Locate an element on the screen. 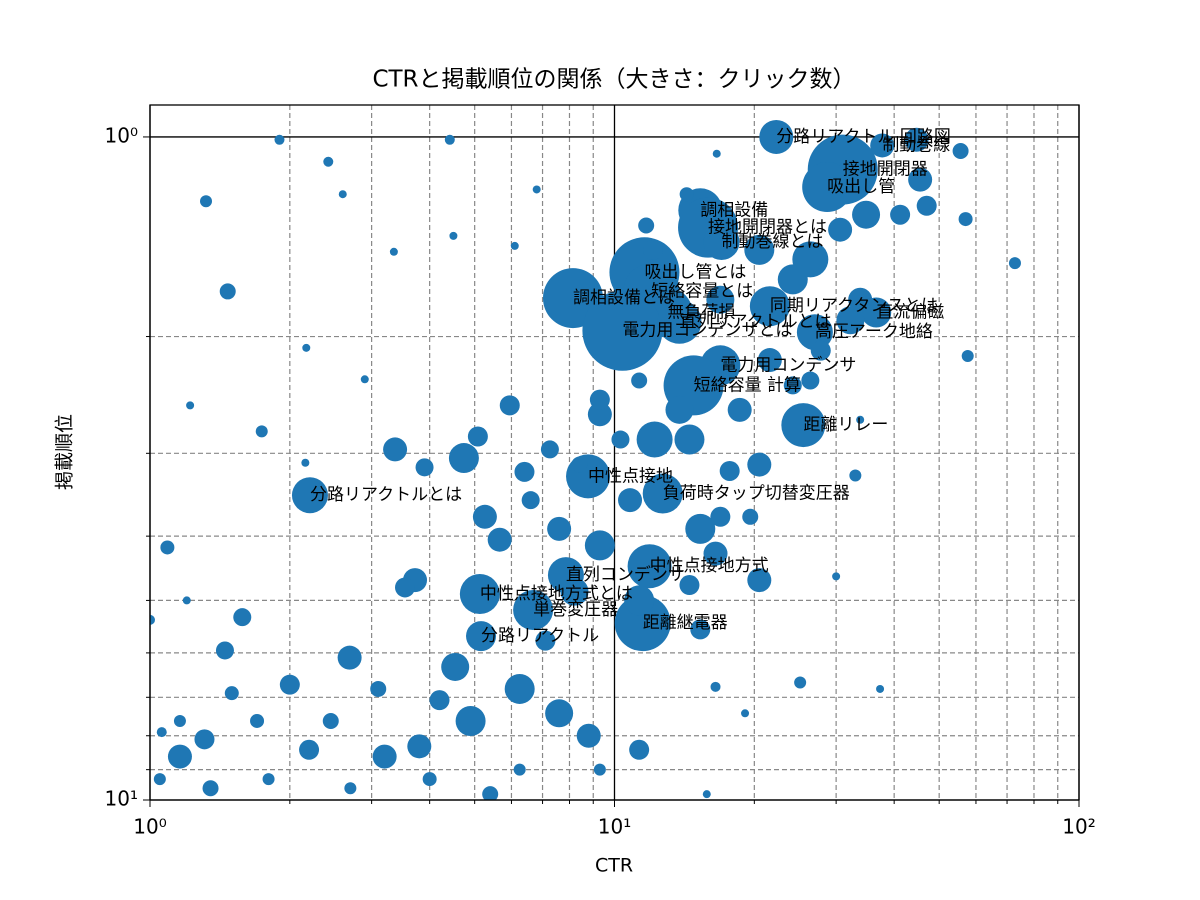 The height and width of the screenshot is (900, 1200). point-label: 中性点接地方式 is located at coordinates (709, 566).